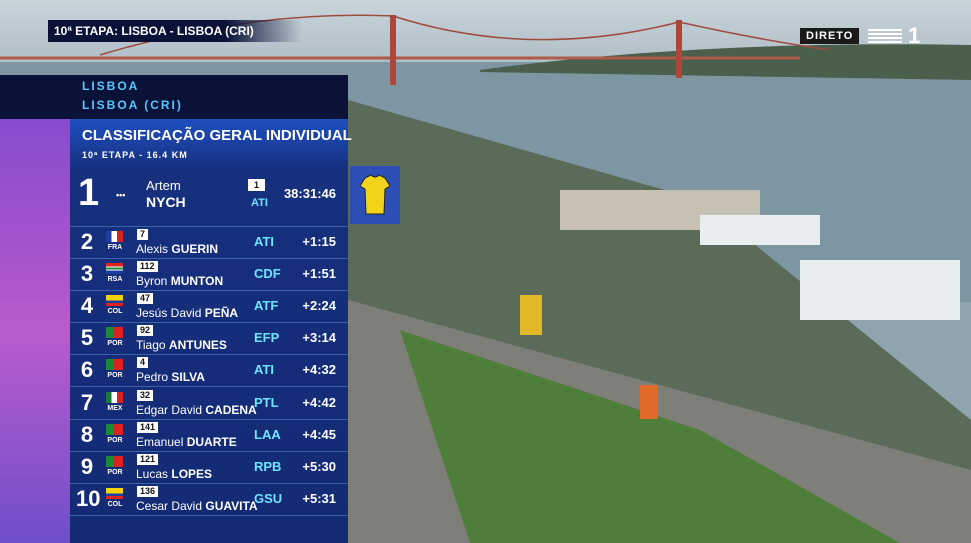 The width and height of the screenshot is (971, 543). I want to click on first-name: Alexis, so click(152, 249).